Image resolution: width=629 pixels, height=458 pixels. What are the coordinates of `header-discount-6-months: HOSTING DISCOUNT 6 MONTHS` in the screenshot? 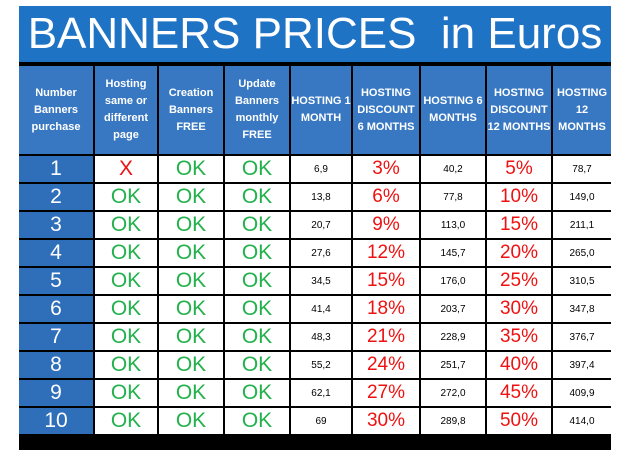 It's located at (386, 110).